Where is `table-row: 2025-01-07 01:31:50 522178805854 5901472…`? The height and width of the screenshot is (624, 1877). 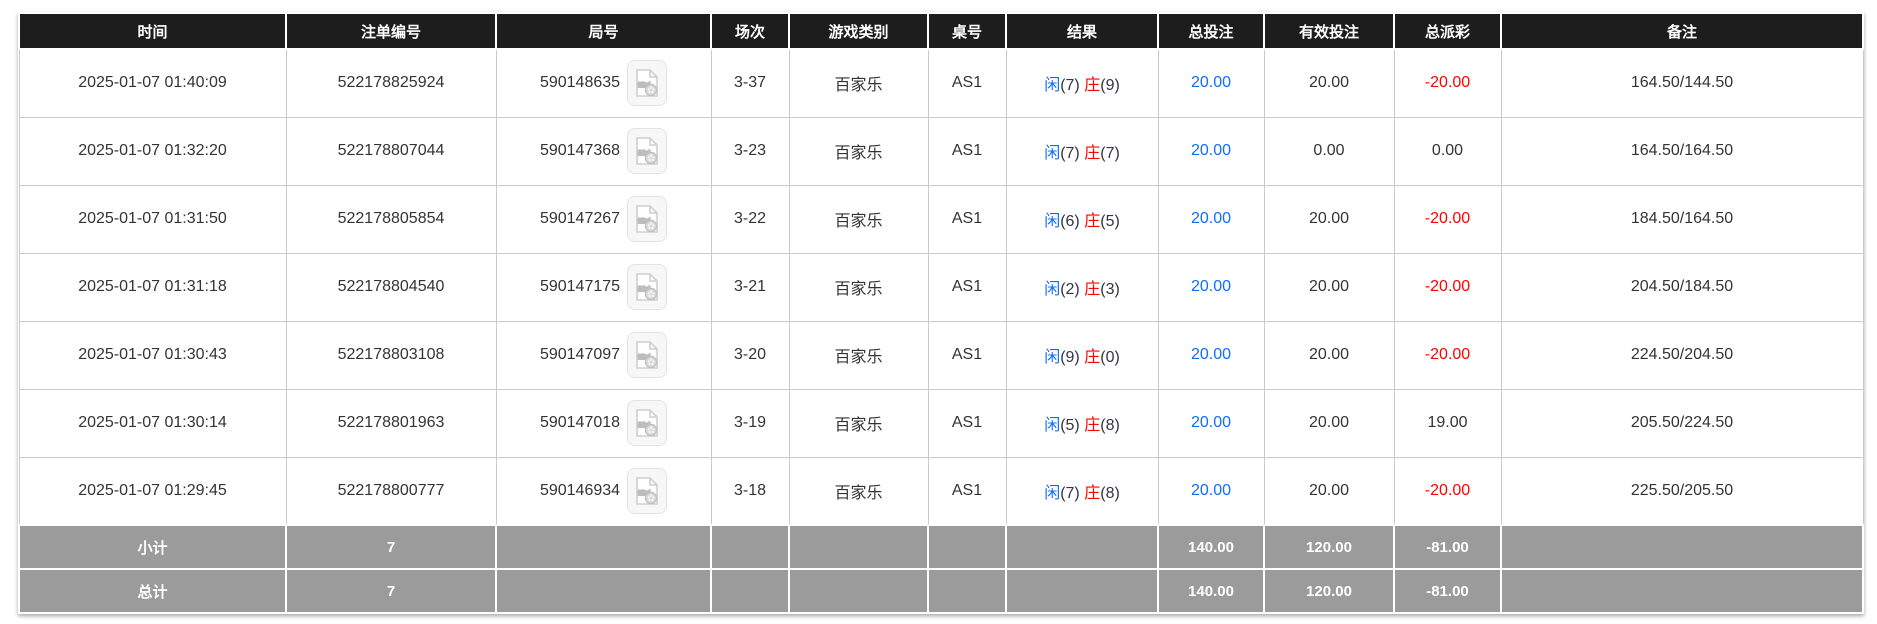
table-row: 2025-01-07 01:31:50 522178805854 5901472… is located at coordinates (941, 219).